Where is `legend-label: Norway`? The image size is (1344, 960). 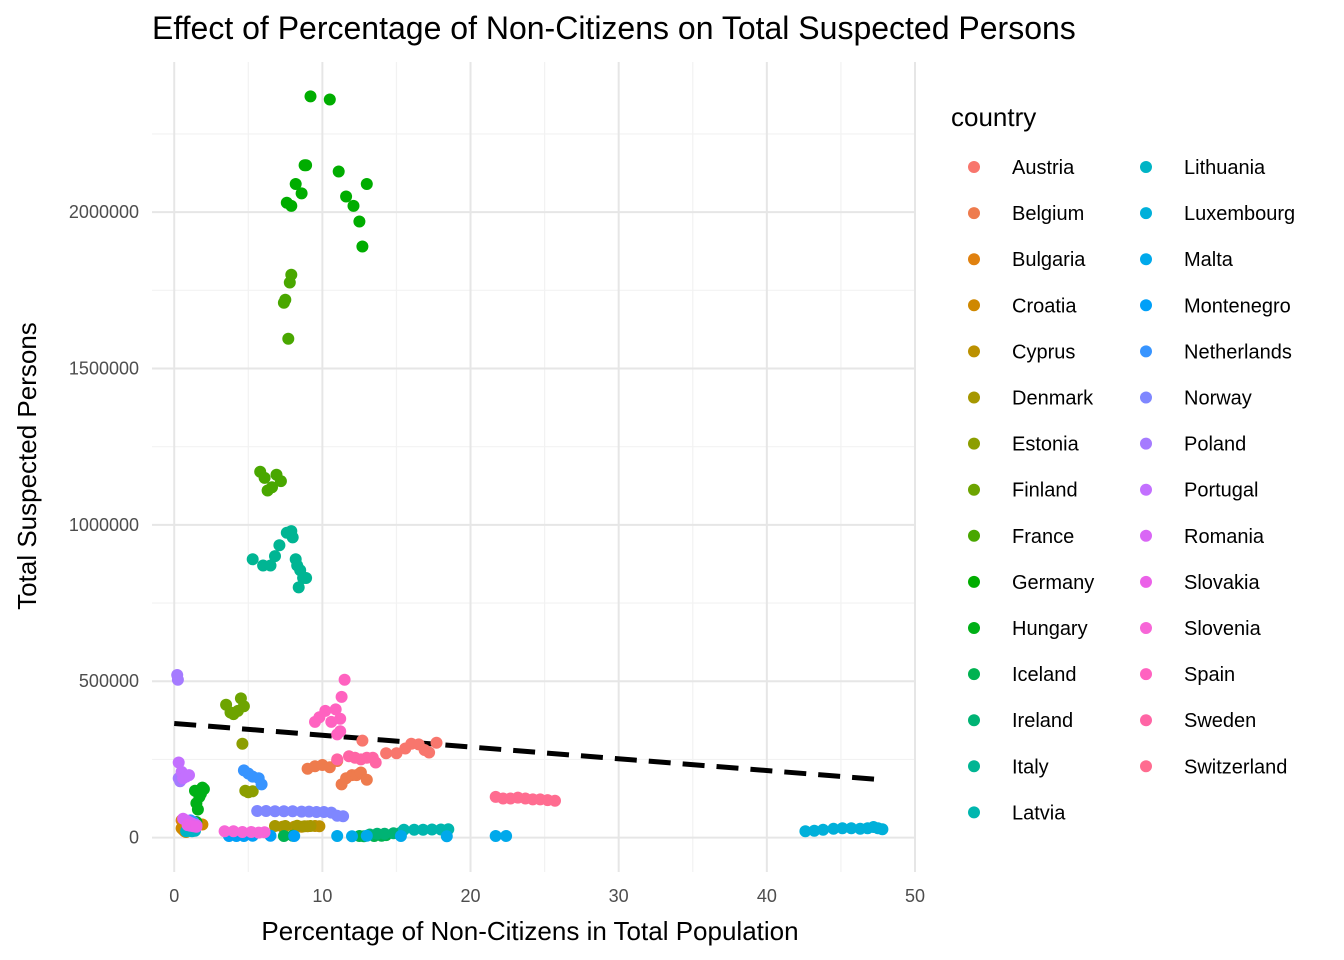 legend-label: Norway is located at coordinates (1218, 399).